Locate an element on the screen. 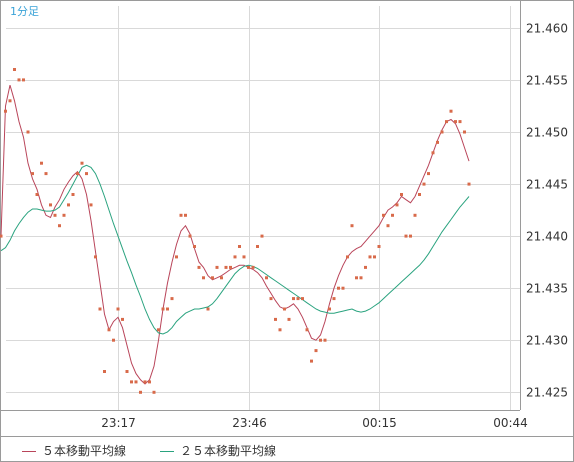  legend-item-ma5: ５本移動平均線 is located at coordinates (74, 450).